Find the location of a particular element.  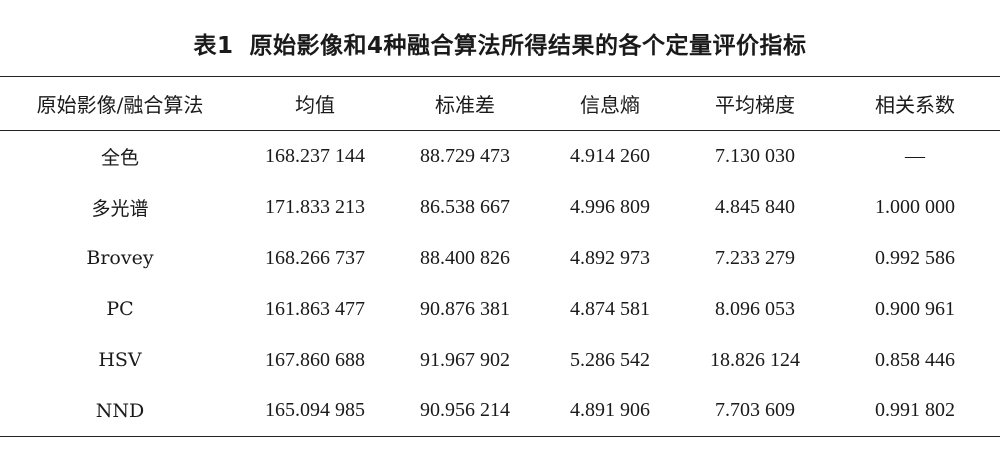

cell-std-dev: 90.876 381 is located at coordinates (465, 308).